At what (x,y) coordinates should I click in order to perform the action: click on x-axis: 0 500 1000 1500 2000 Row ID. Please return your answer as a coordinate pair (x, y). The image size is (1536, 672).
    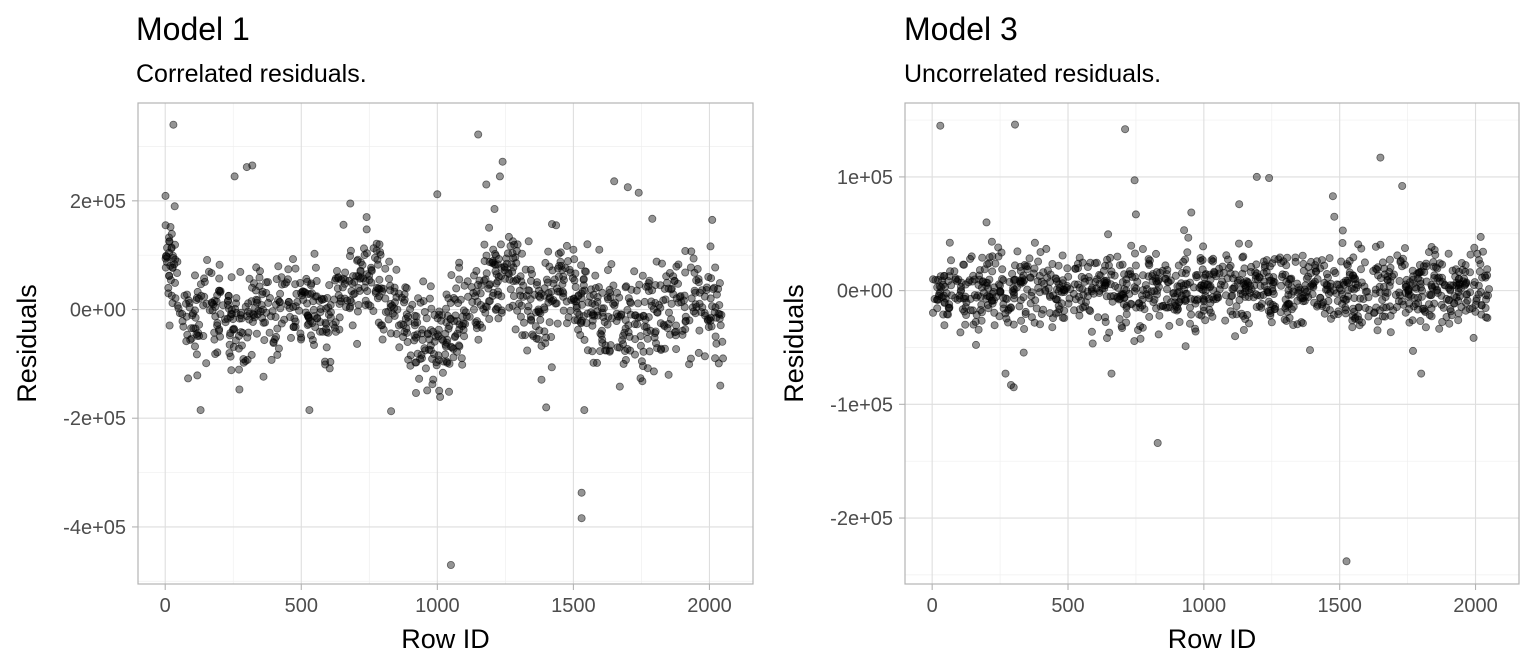
    Looking at the image, I should click on (446, 619).